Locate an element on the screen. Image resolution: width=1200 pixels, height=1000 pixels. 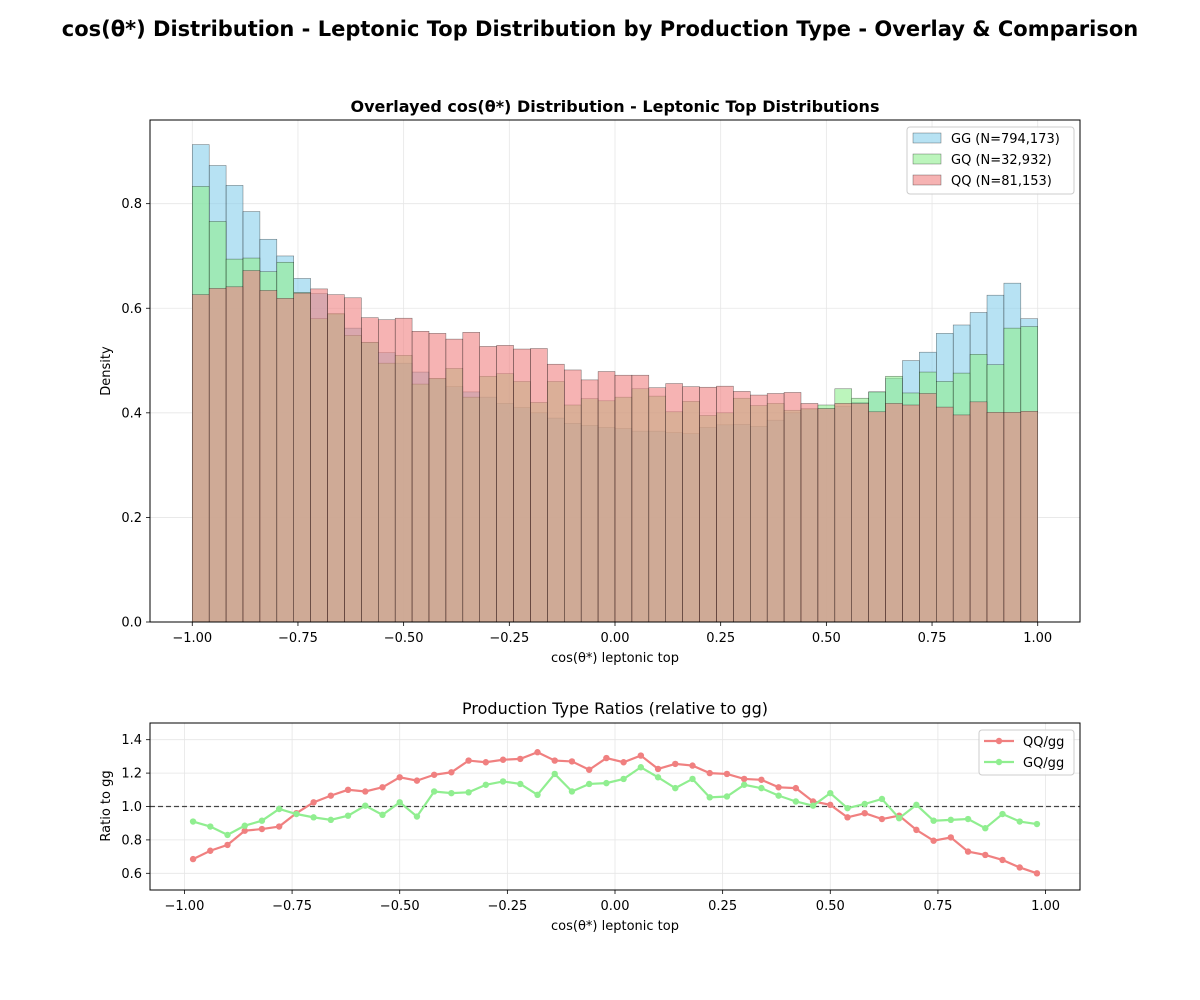
histogram-legend-label: GG (N=794,173) is located at coordinates (1005, 139).